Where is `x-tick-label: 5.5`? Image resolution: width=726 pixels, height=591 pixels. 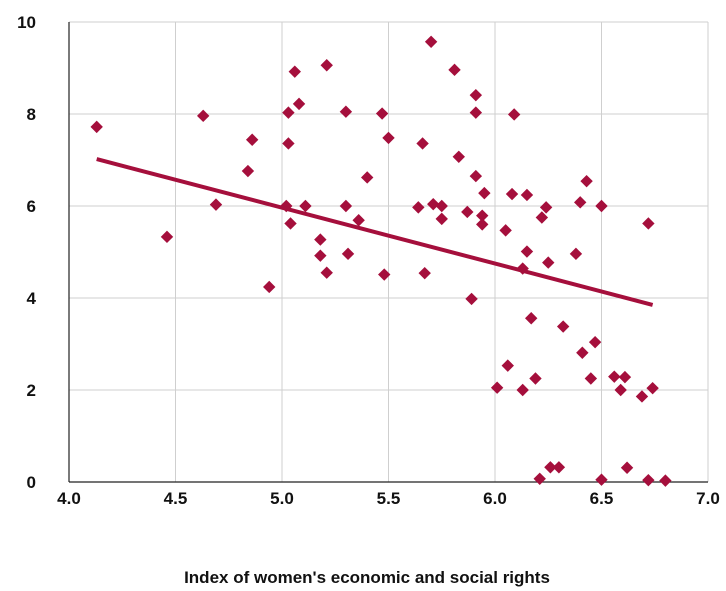
x-tick-label: 5.5 is located at coordinates (389, 498).